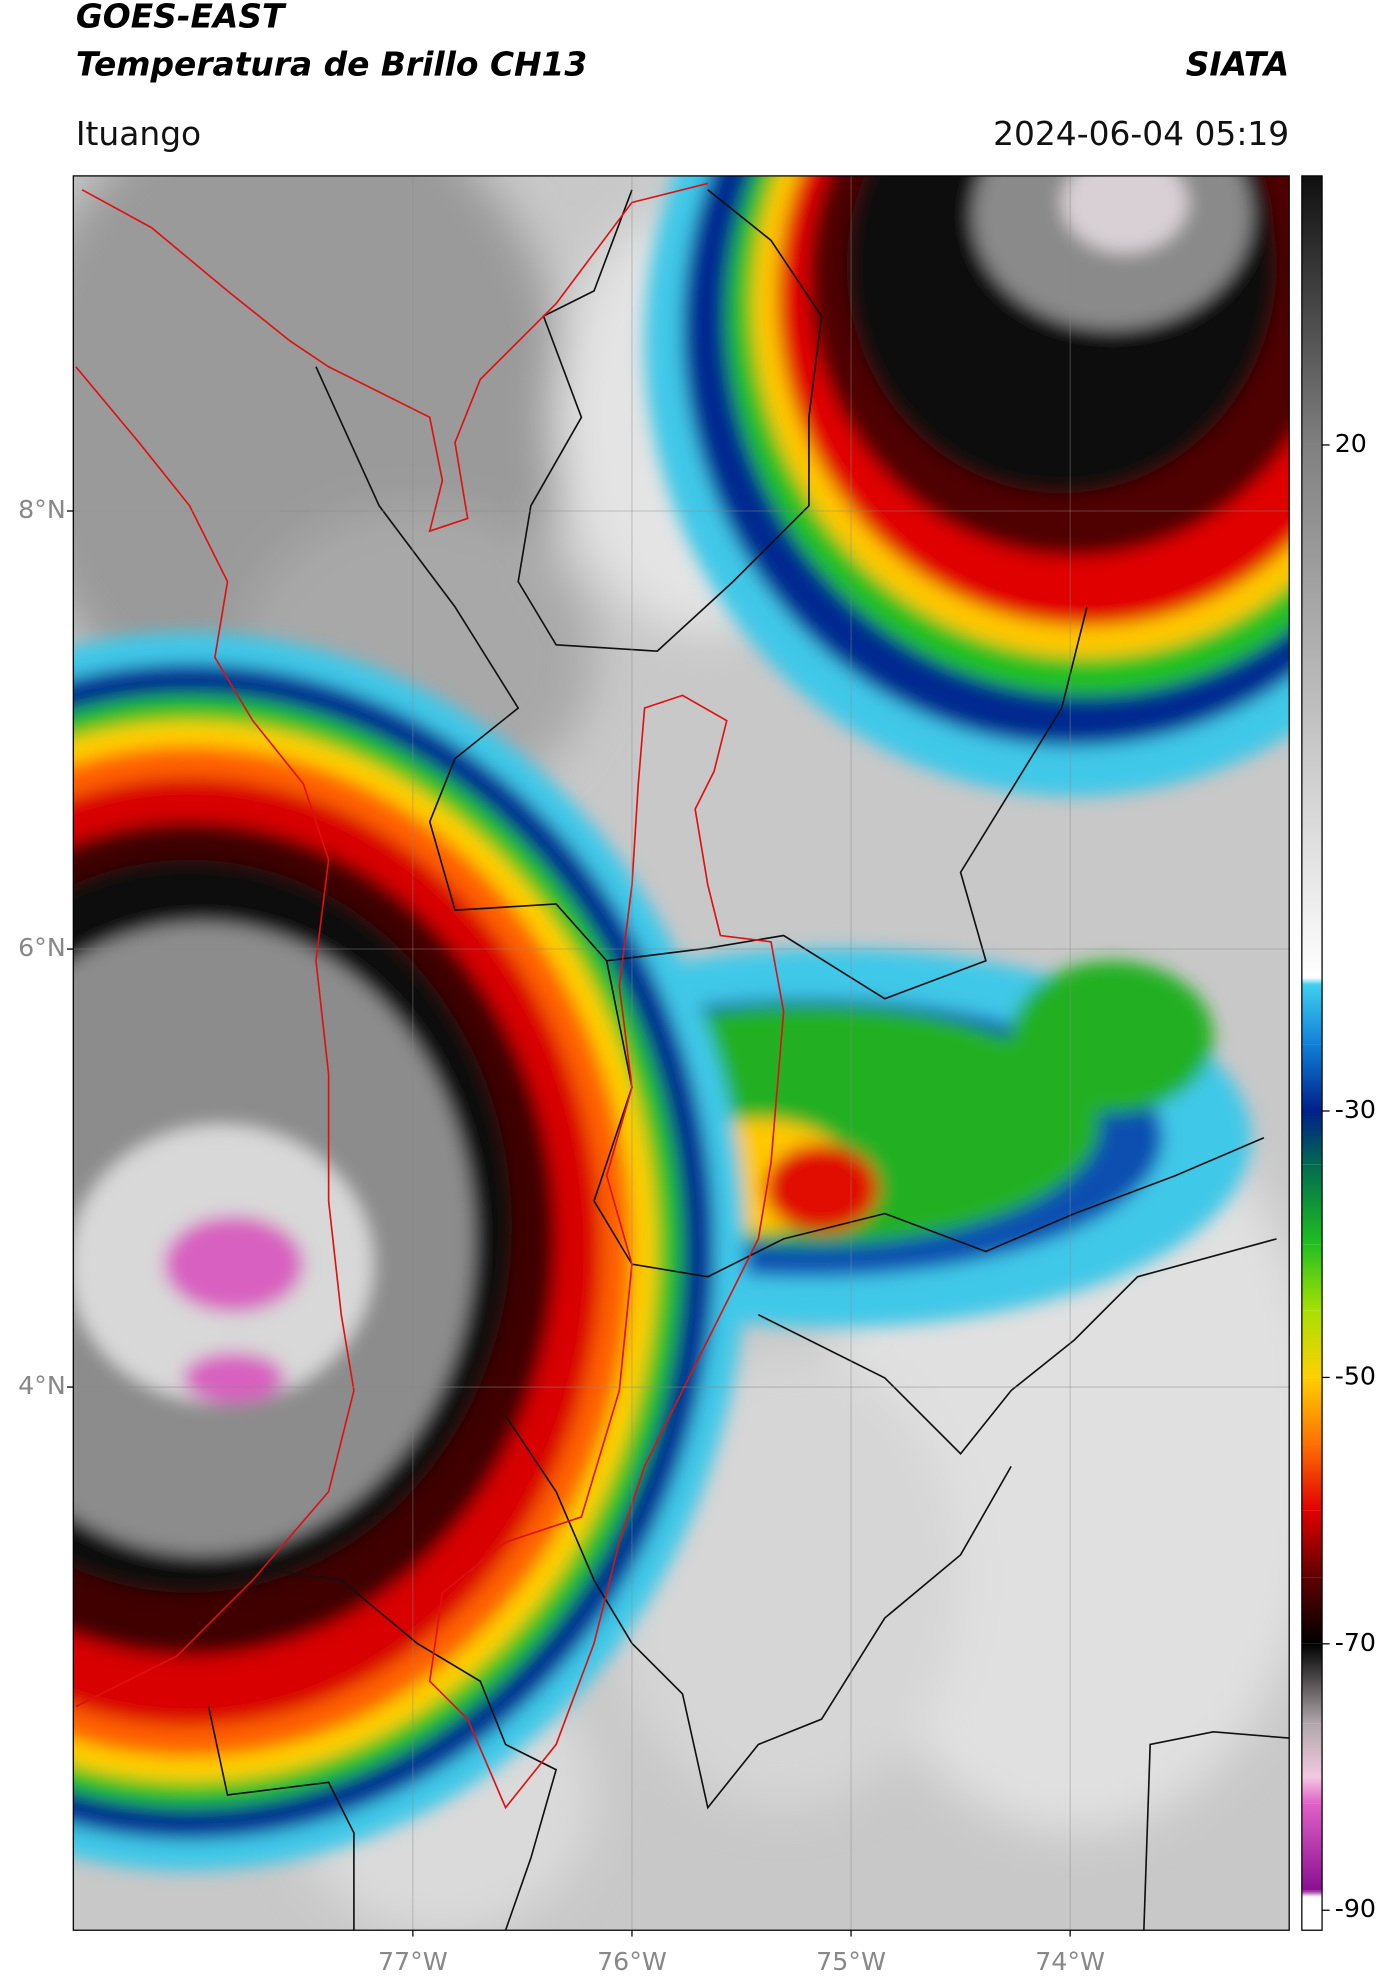 This screenshot has height=1981, width=1384. I want to click on y-tick-label: 8°N, so click(42, 509).